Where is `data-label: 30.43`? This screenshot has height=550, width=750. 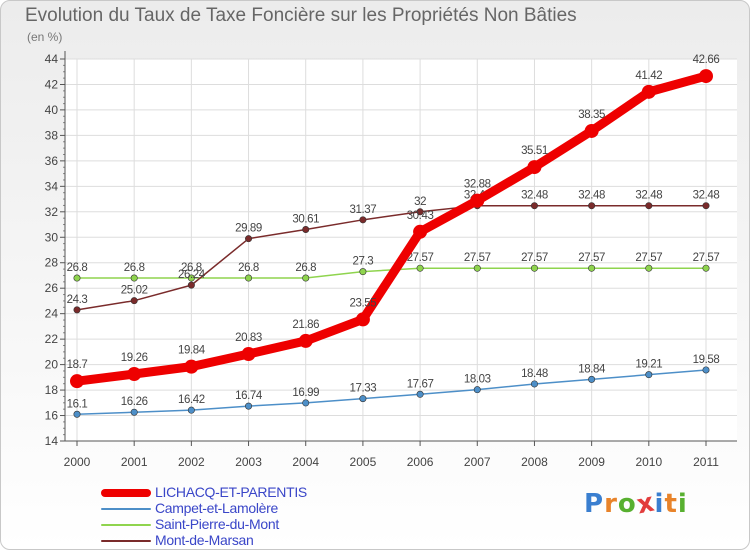
data-label: 30.43 is located at coordinates (420, 216).